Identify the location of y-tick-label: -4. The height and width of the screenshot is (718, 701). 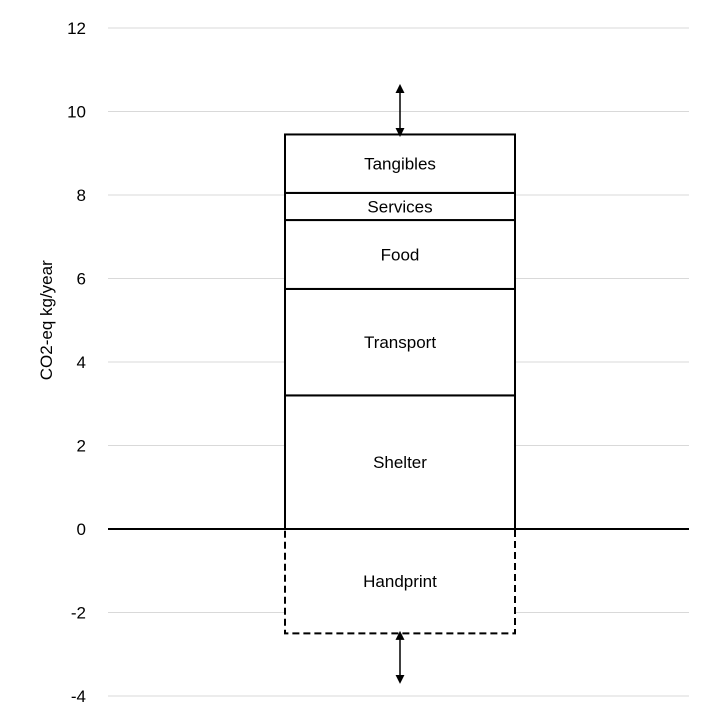
(78, 696).